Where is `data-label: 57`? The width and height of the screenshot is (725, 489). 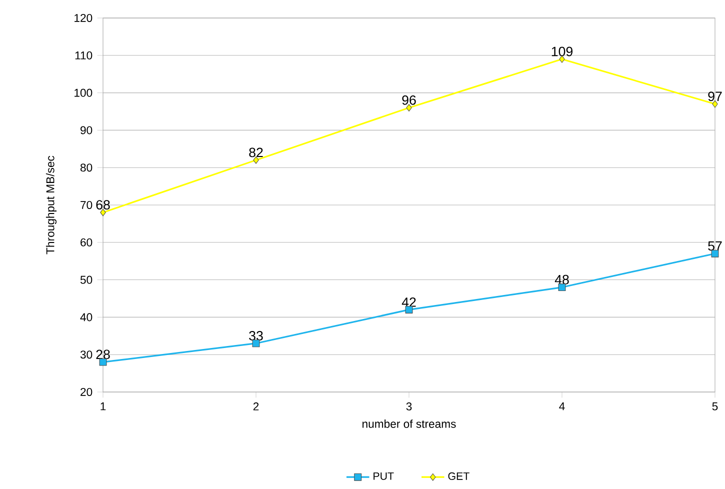 data-label: 57 is located at coordinates (715, 246).